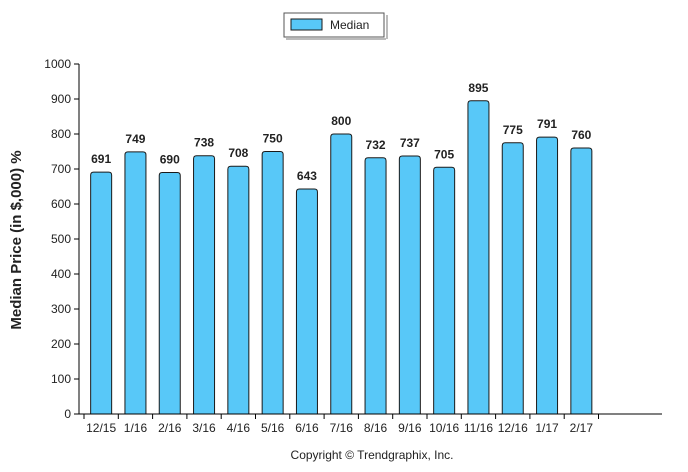  What do you see at coordinates (513, 428) in the screenshot?
I see `x-tick-label: 12/16` at bounding box center [513, 428].